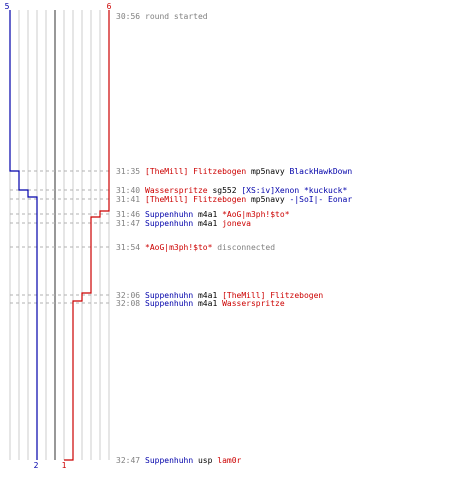 The width and height of the screenshot is (450, 500). I want to click on event-text-part: disconnected, so click(243, 247).